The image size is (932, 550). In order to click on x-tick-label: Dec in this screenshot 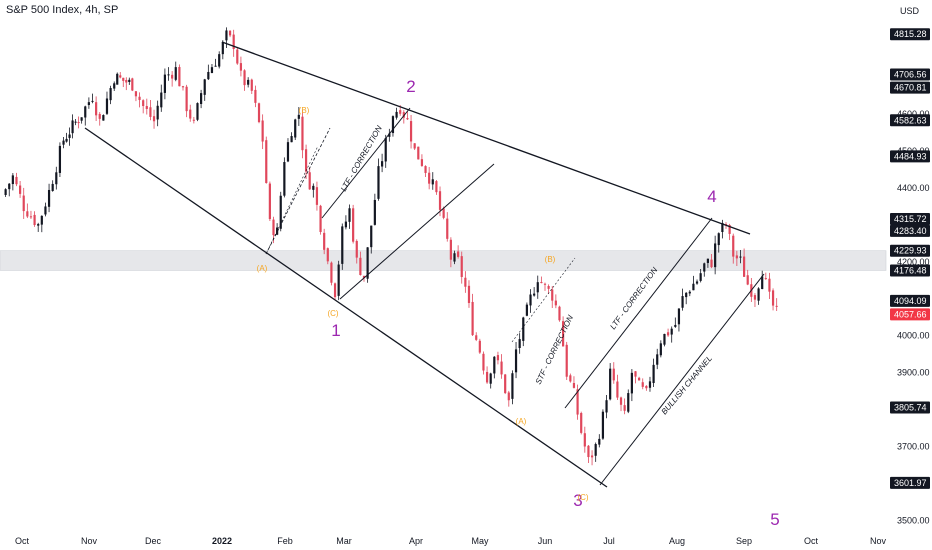, I will do `click(153, 541)`.